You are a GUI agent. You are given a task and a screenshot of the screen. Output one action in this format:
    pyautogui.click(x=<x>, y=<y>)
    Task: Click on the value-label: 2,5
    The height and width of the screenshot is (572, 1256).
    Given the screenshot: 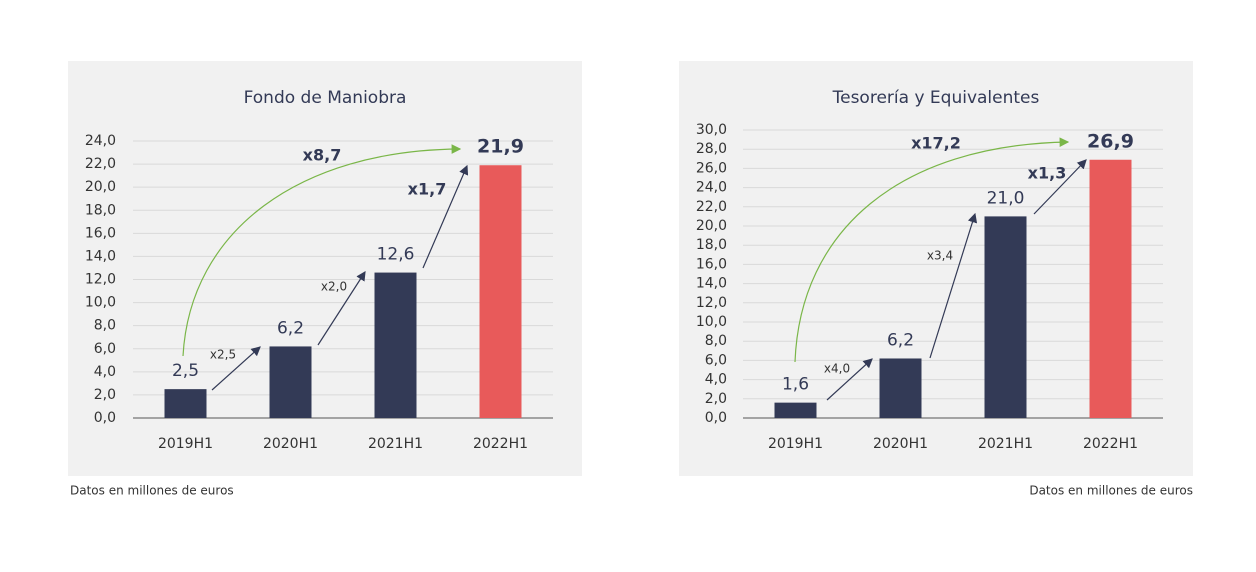 What is the action you would take?
    pyautogui.click(x=185, y=371)
    